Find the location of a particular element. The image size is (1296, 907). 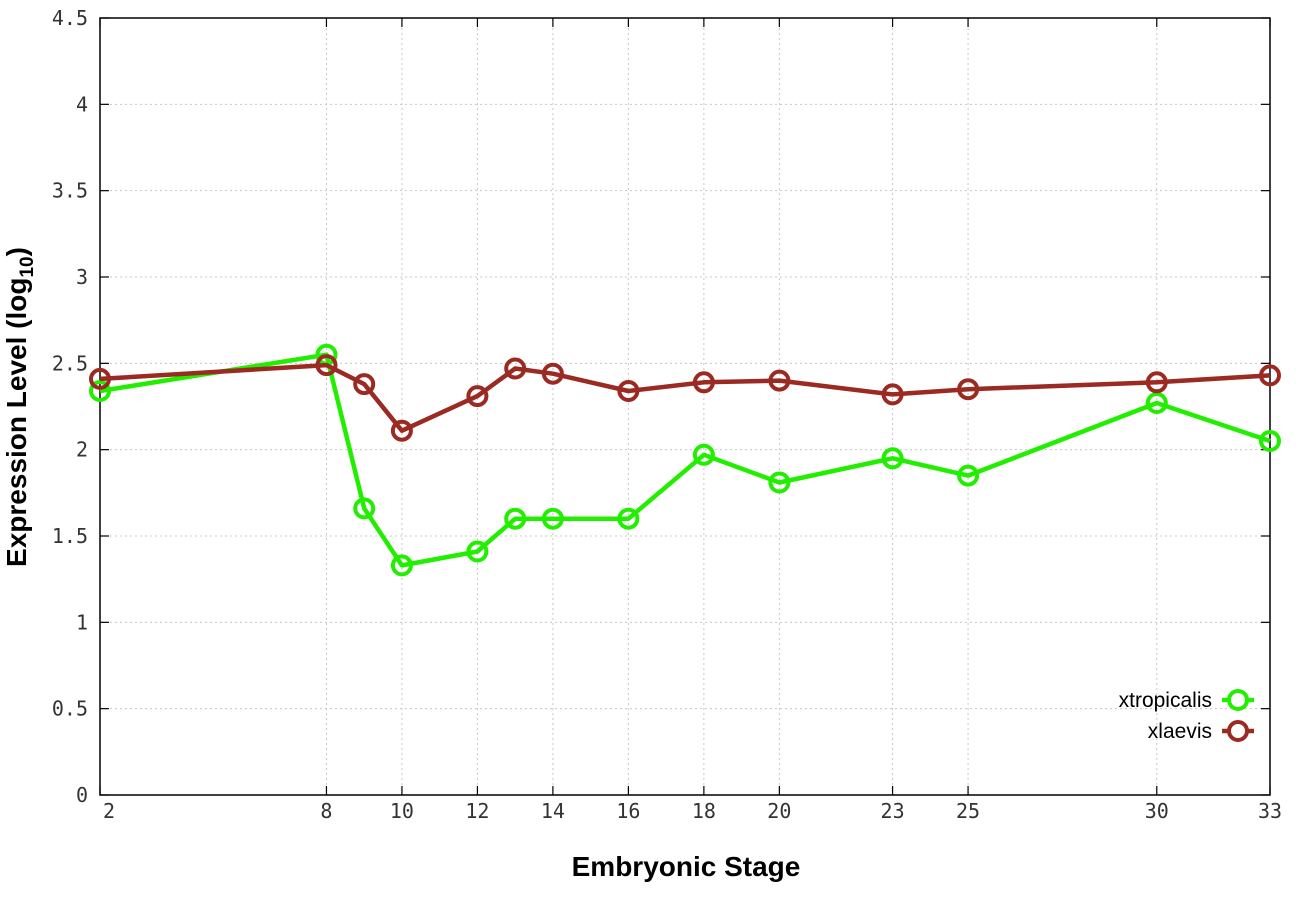

y-tick-label: 2 is located at coordinates (82, 450).